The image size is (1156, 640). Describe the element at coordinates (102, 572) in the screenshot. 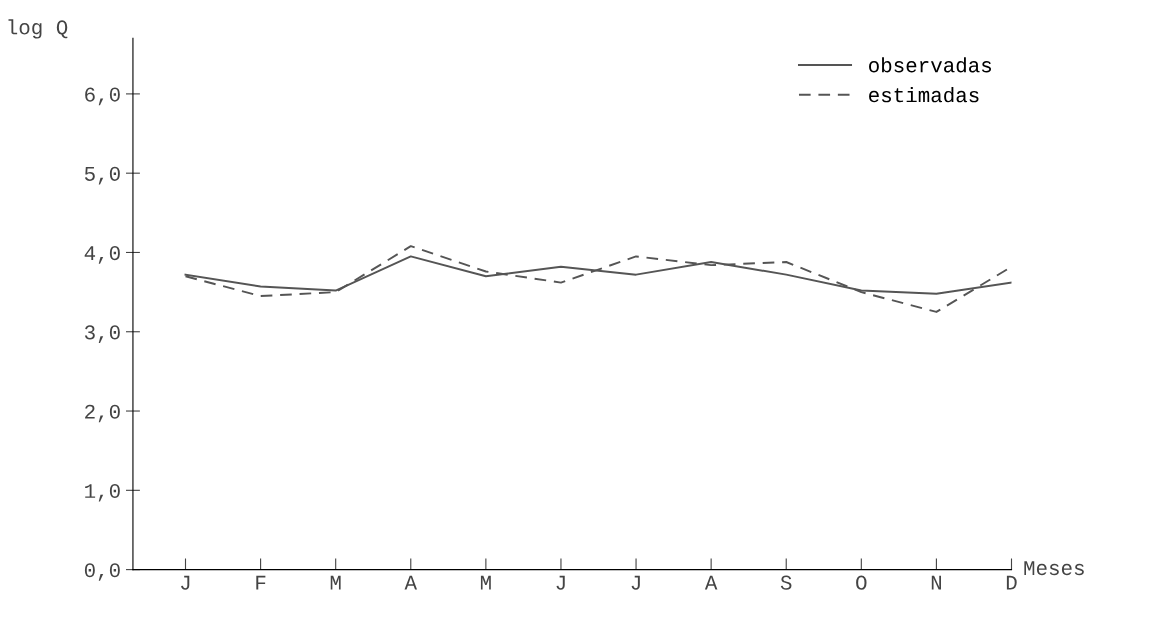

I see `y-tick-label: 0,0` at that location.